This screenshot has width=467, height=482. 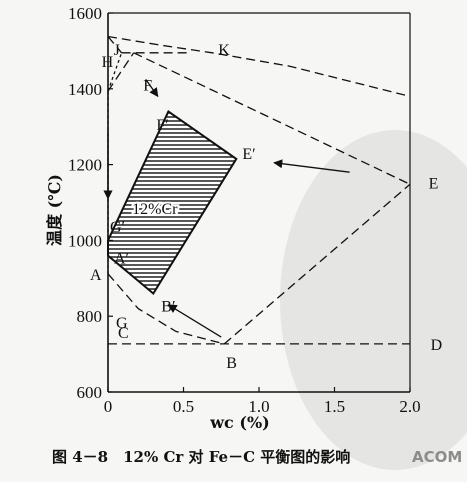 I want to click on y-tick-label: 1000, so click(x=85, y=240).